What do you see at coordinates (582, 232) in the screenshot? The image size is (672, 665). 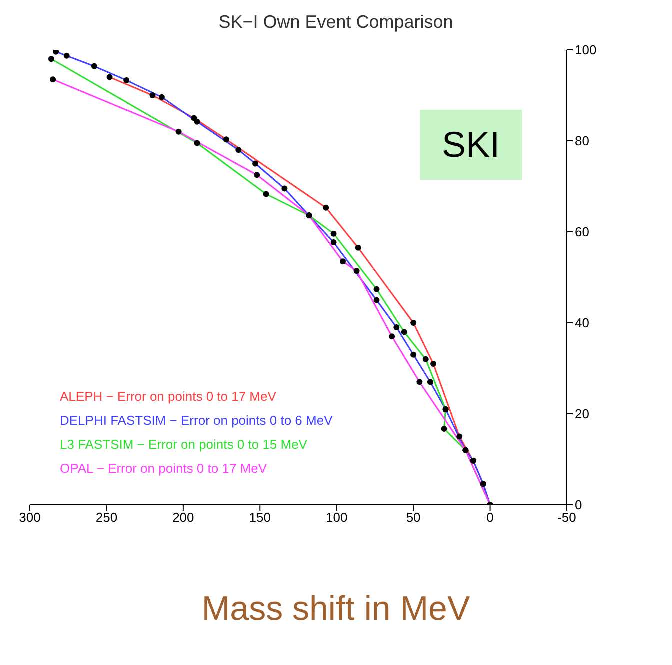 I see `y-tick-label: 60` at bounding box center [582, 232].